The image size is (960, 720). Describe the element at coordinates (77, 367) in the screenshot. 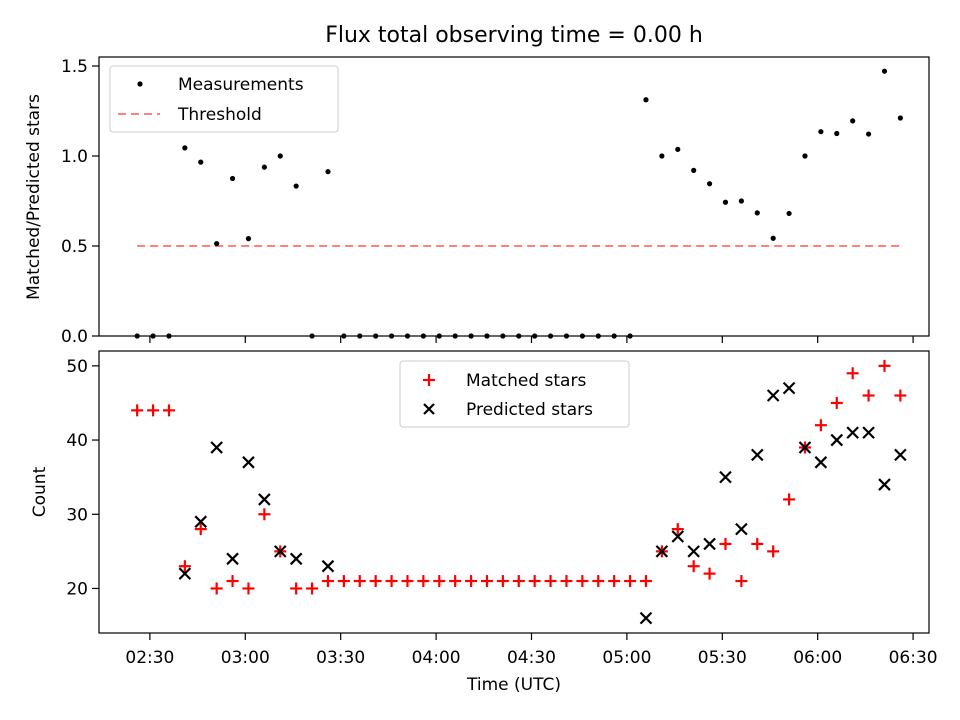

I see `bottom-y-tick-label: 50` at that location.